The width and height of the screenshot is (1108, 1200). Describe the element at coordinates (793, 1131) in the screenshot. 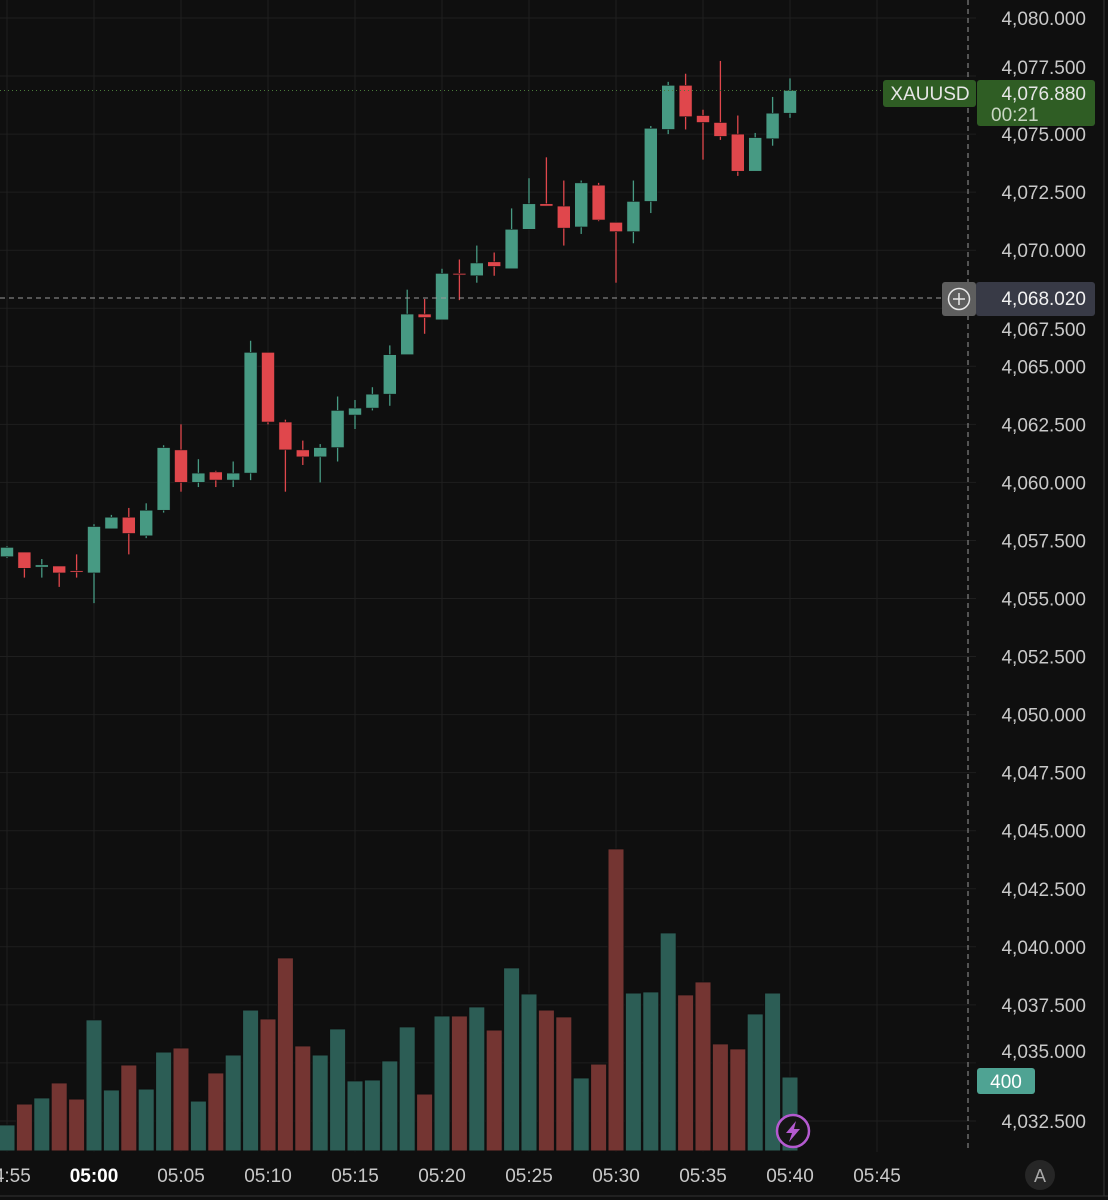

I see `lightning-icon` at that location.